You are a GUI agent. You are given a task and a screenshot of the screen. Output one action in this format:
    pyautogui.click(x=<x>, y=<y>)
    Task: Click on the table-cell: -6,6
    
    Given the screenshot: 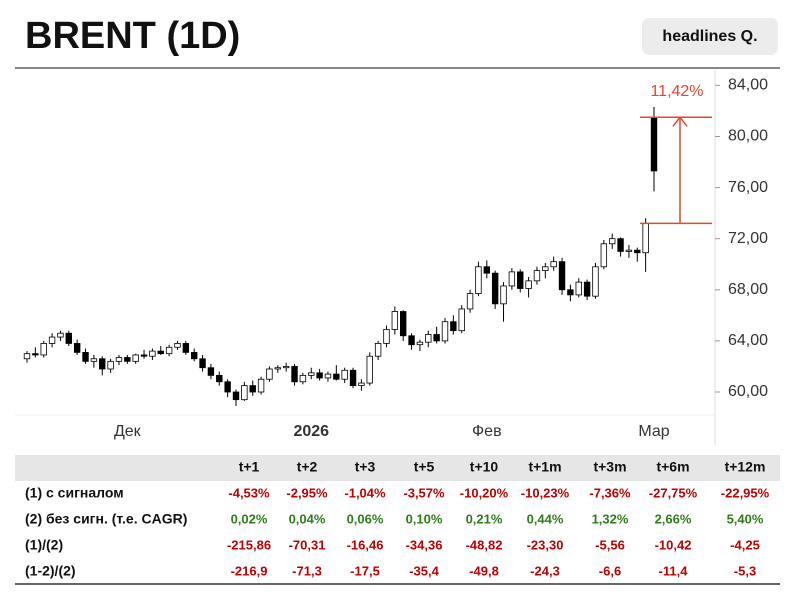 What is the action you would take?
    pyautogui.click(x=610, y=570)
    